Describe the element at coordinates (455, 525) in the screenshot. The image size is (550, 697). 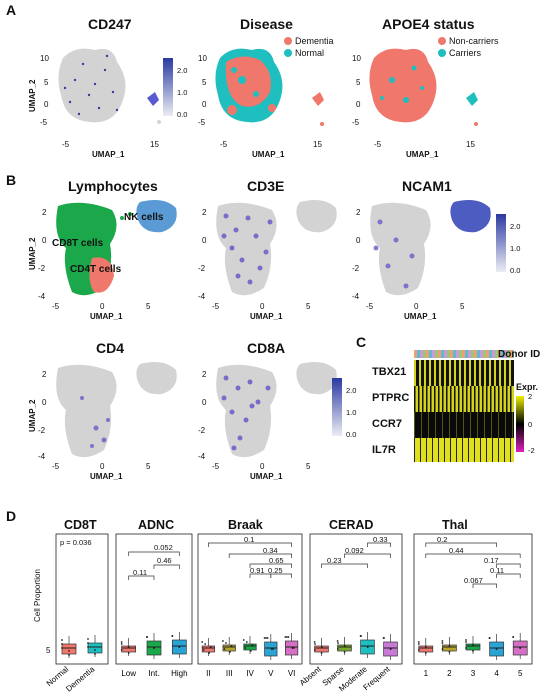
I see `boxplot-title-thal: Thal` at that location.